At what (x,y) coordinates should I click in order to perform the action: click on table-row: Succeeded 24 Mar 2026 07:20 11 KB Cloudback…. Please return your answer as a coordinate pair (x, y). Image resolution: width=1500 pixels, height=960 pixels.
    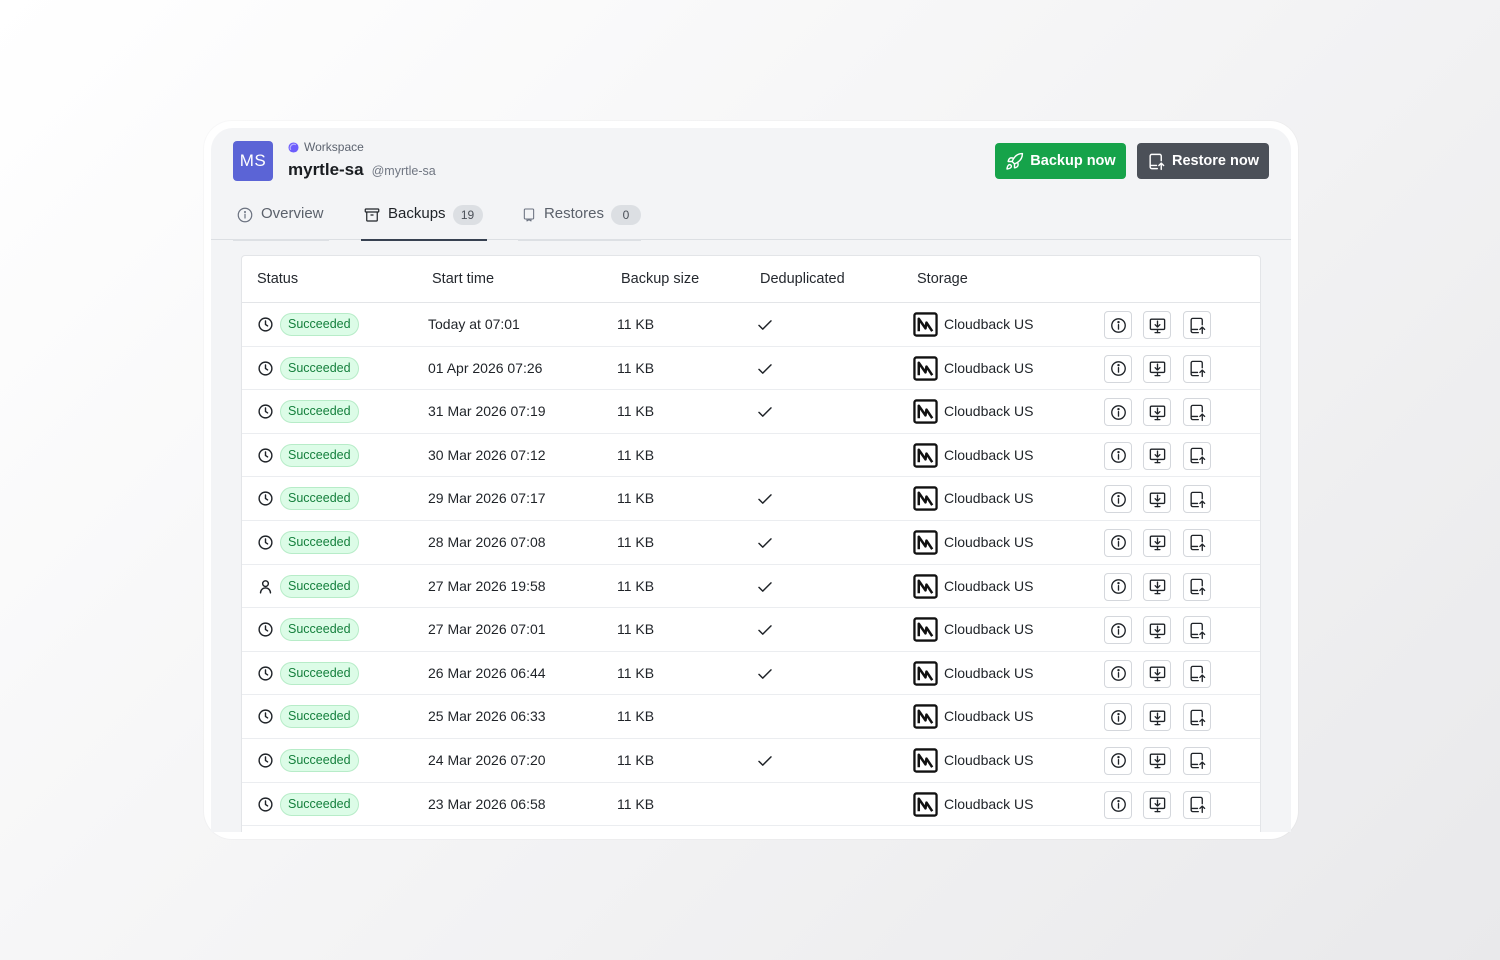
    Looking at the image, I should click on (751, 761).